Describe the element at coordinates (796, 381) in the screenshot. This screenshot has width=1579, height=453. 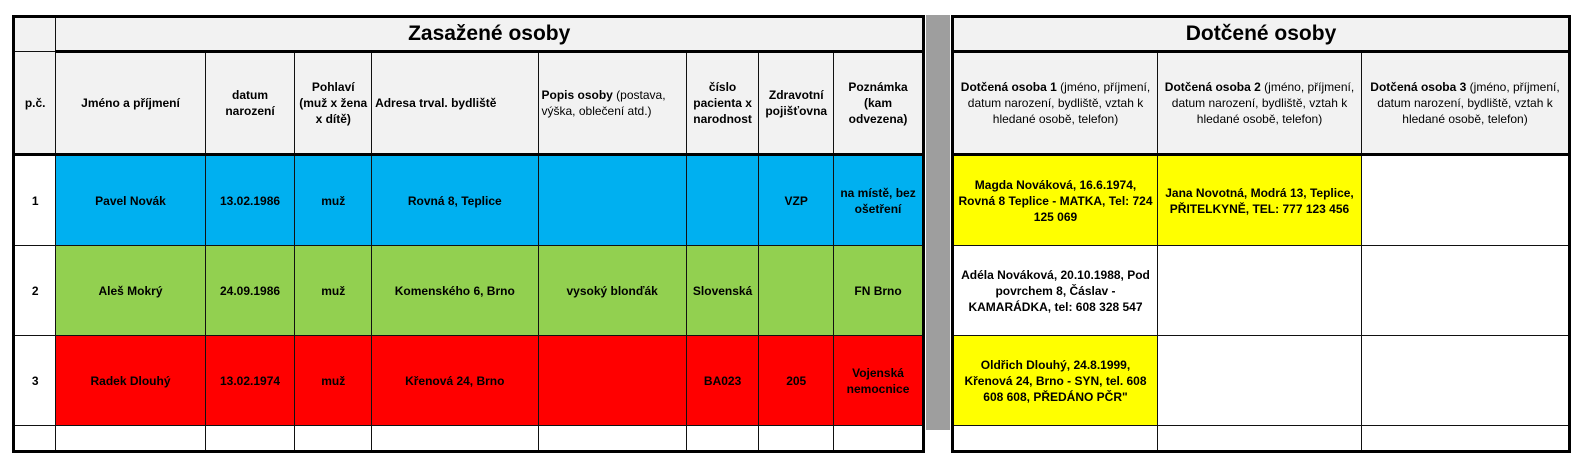
I see `cell-insurance: 205` at that location.